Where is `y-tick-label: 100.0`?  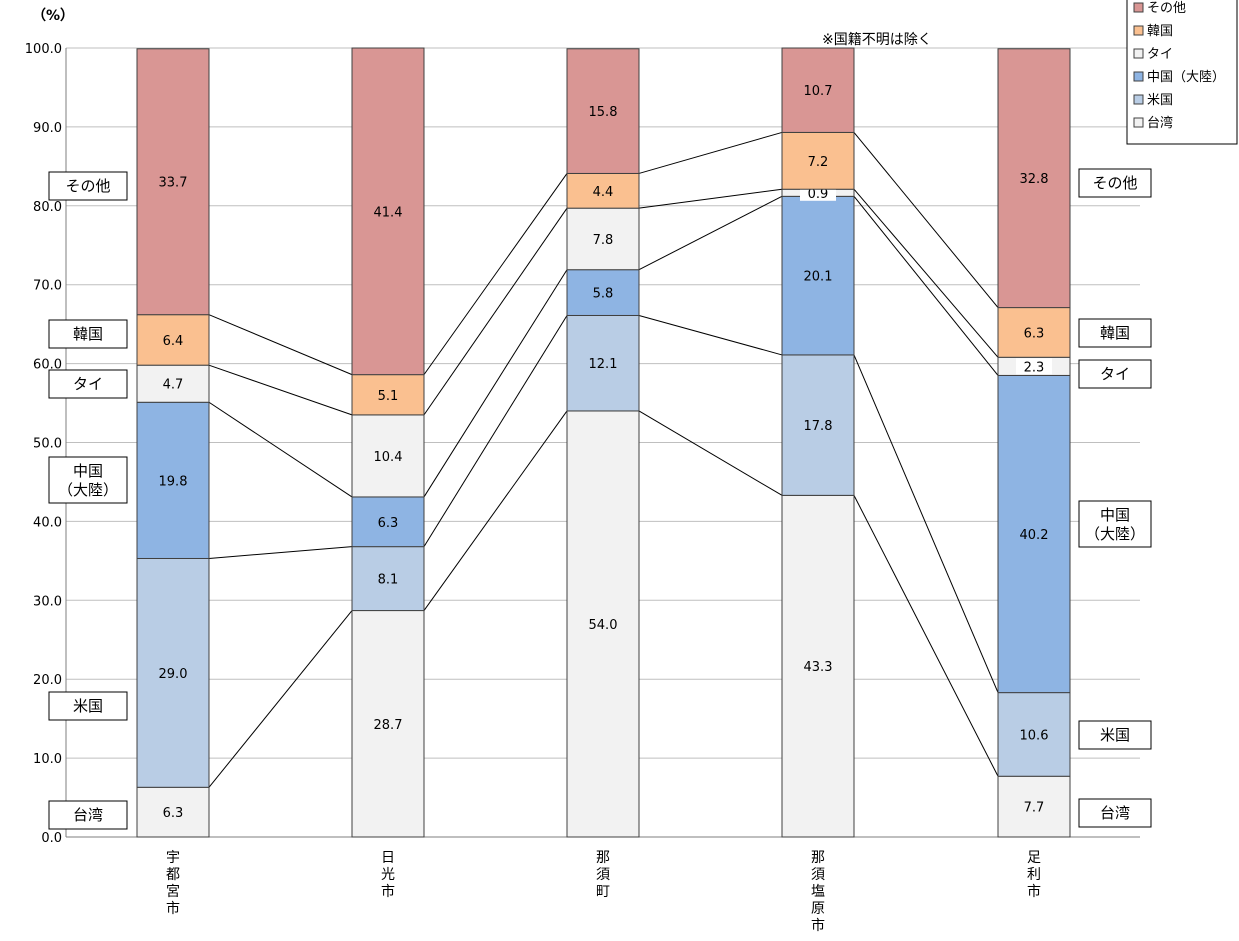
y-tick-label: 100.0 is located at coordinates (43, 49).